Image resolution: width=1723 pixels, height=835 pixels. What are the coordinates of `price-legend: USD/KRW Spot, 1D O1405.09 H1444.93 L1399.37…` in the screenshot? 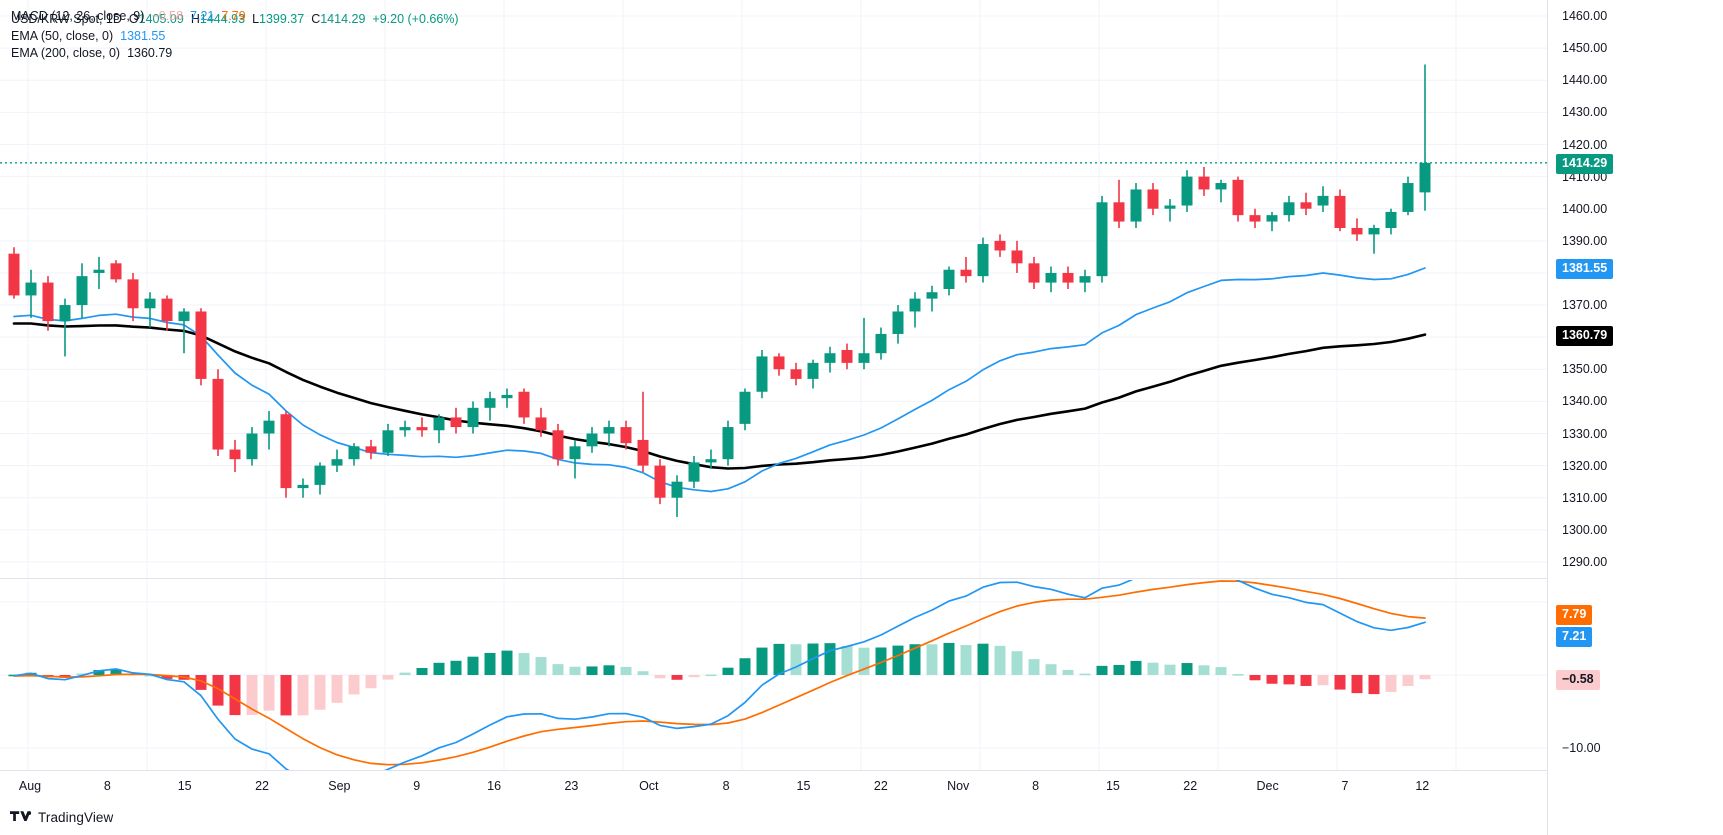 It's located at (235, 36).